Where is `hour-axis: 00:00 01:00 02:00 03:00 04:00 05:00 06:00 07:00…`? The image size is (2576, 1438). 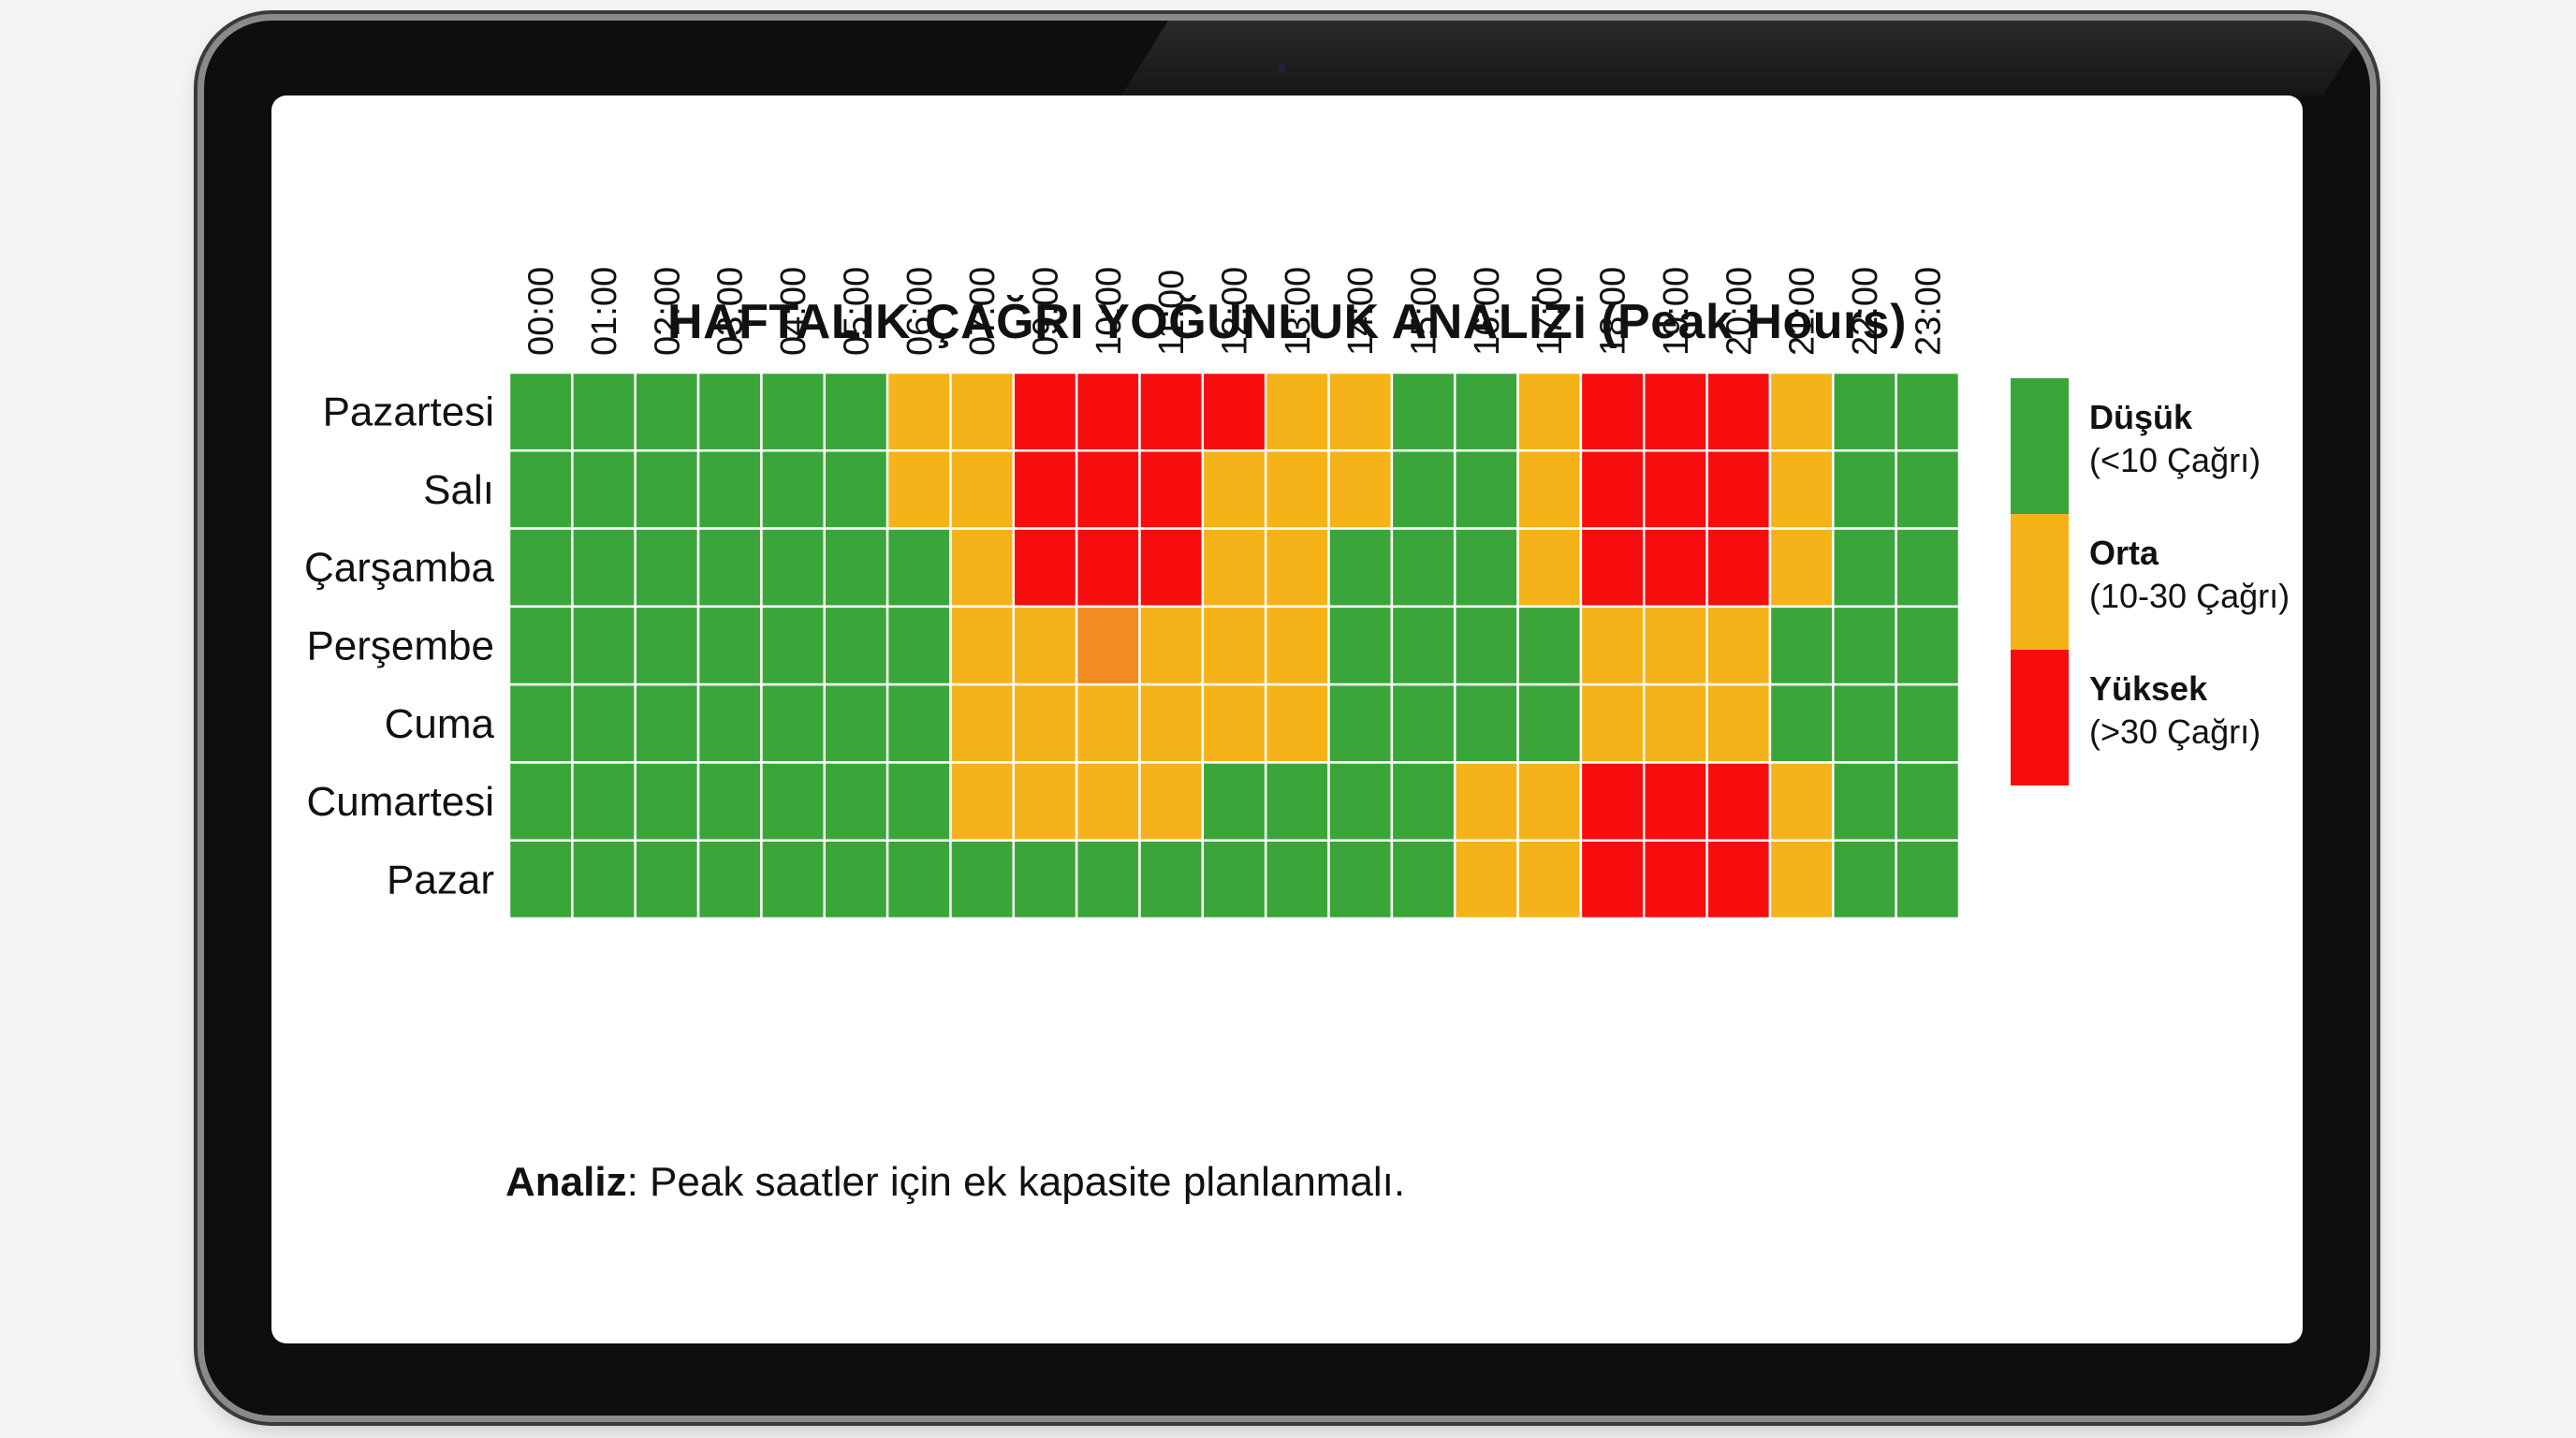
hour-axis: 00:00 01:00 02:00 03:00 04:00 05:00 06:00 07:00… is located at coordinates (1235, 311).